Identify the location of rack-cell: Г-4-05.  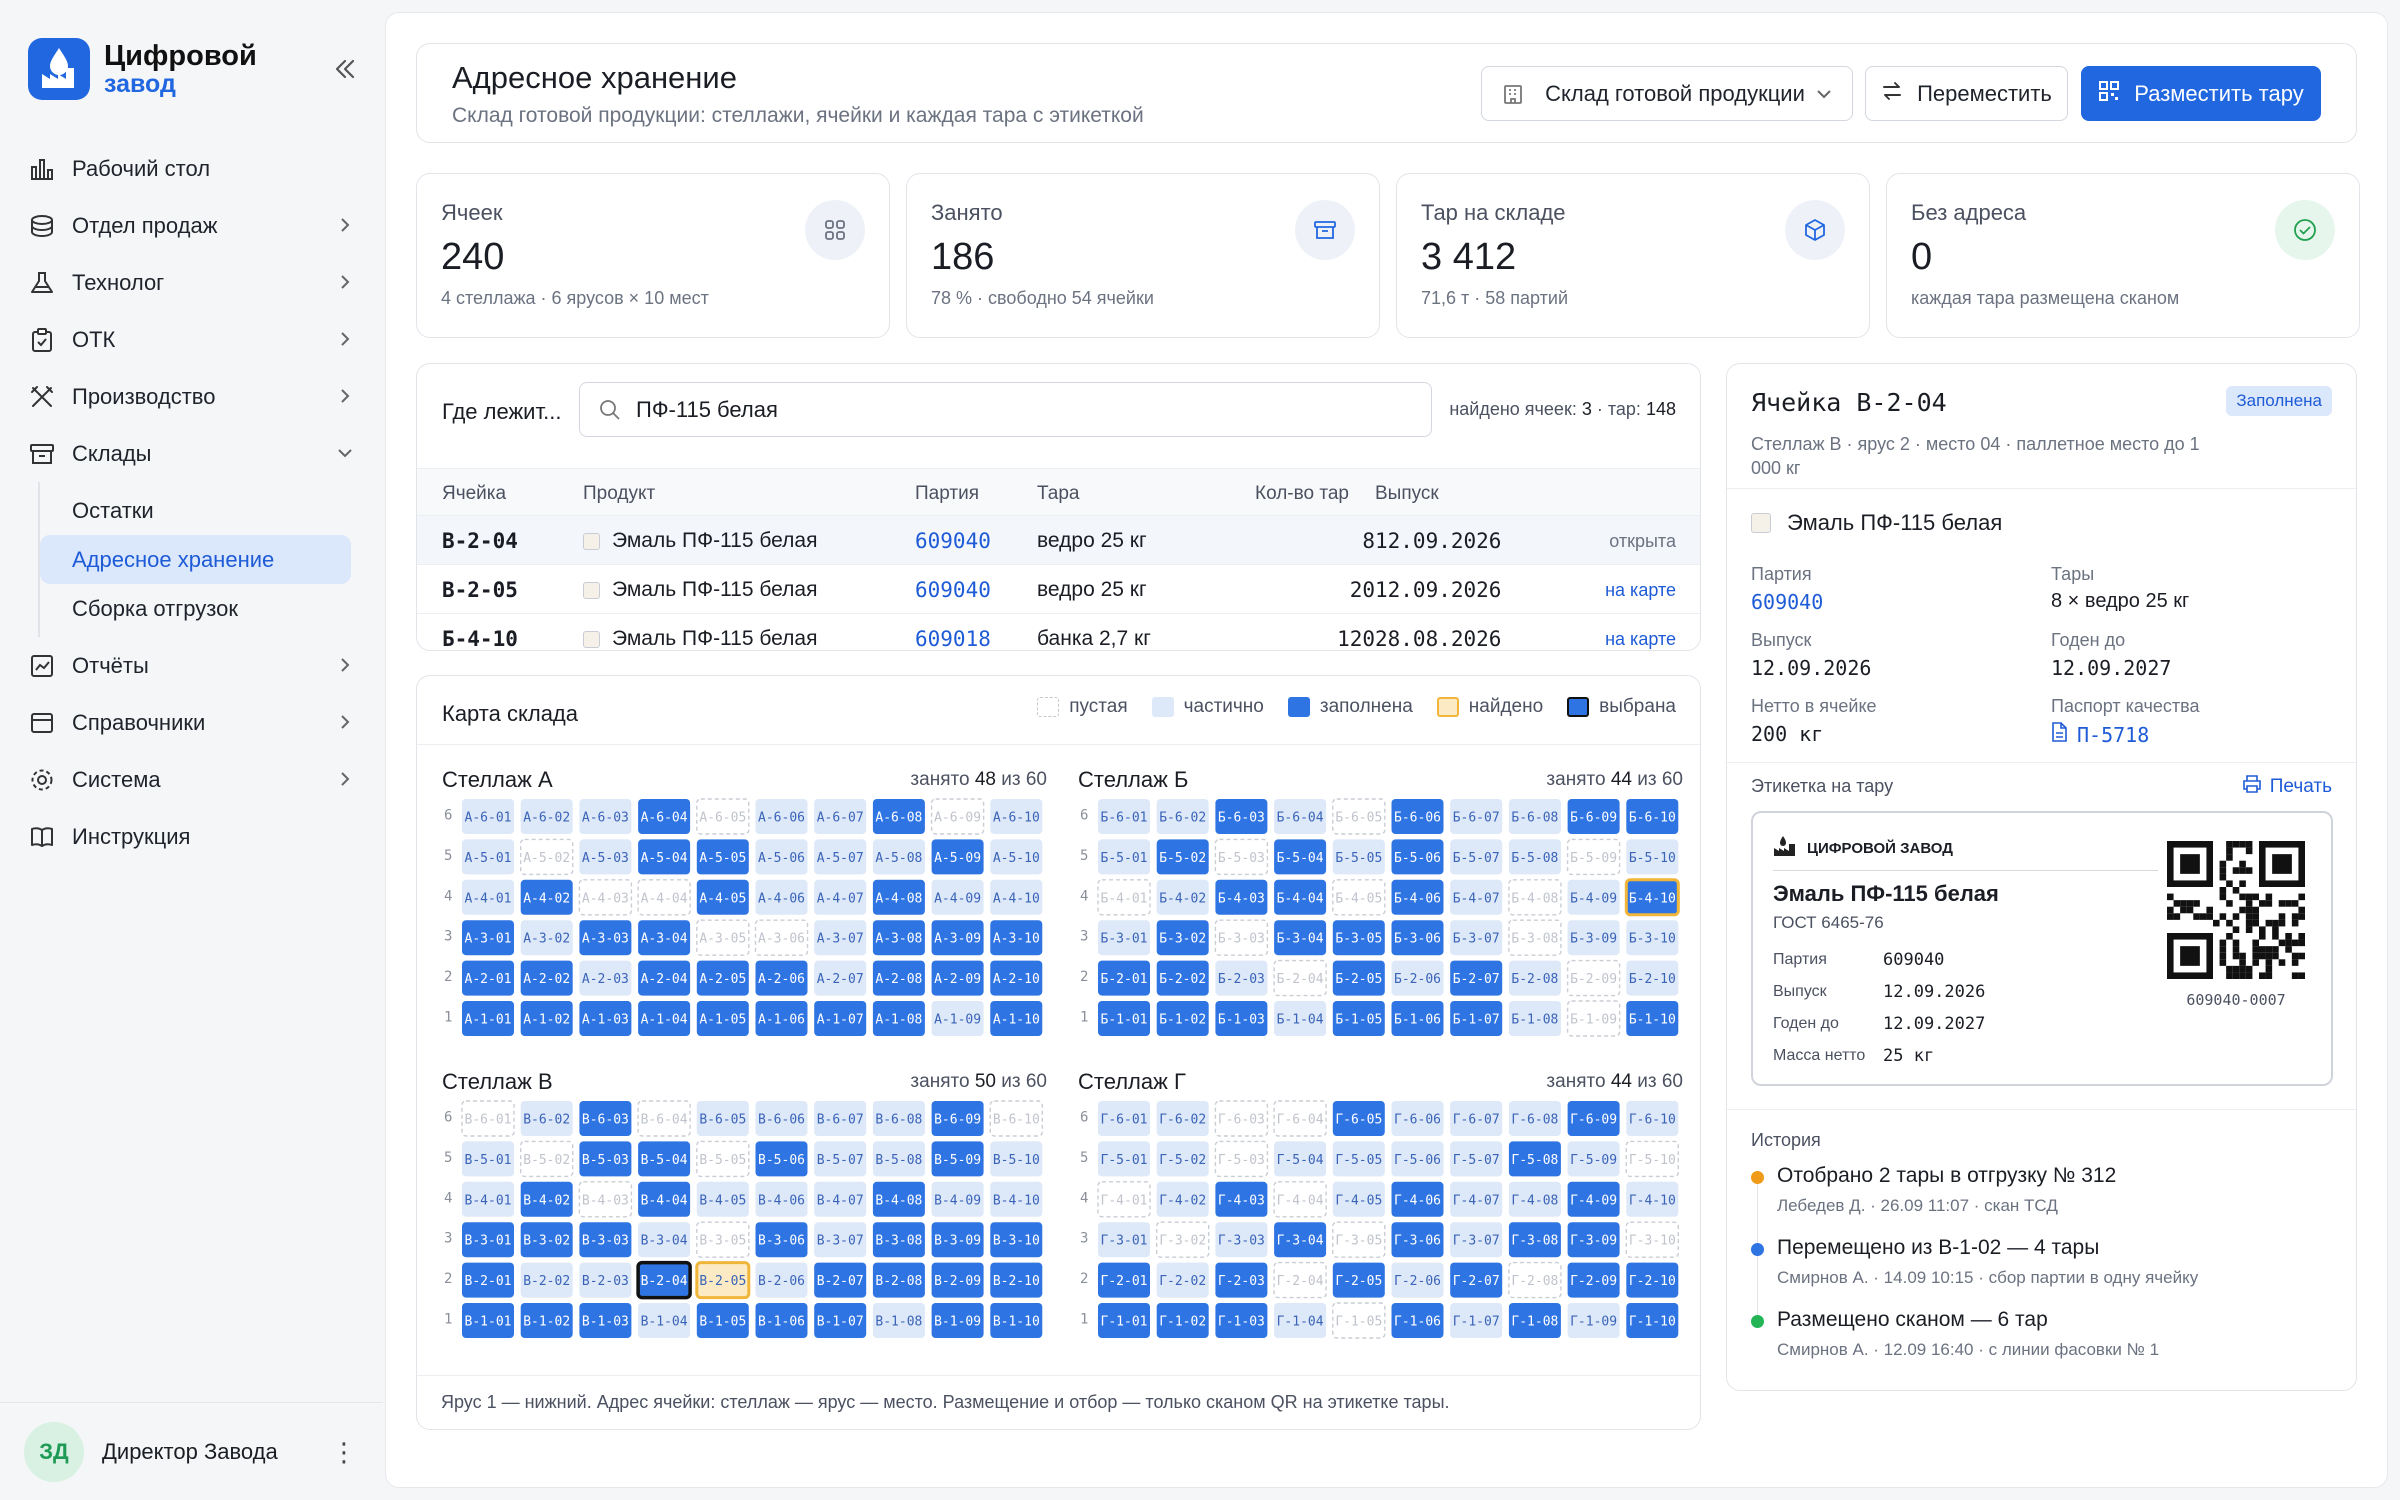
(1358, 1199).